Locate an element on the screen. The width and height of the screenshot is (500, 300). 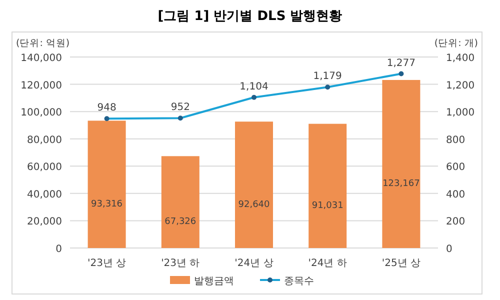
x-tick-label: '24년 하 is located at coordinates (327, 263).